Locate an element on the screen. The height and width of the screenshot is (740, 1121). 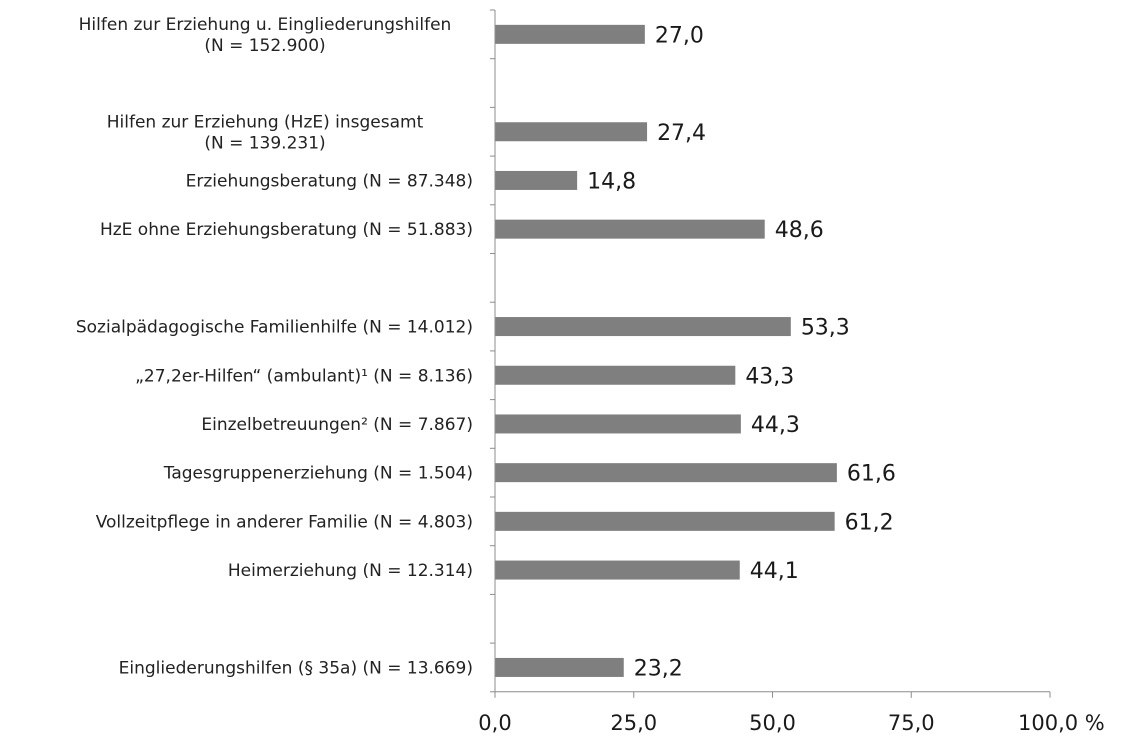
data-label: 44,1 is located at coordinates (774, 571).